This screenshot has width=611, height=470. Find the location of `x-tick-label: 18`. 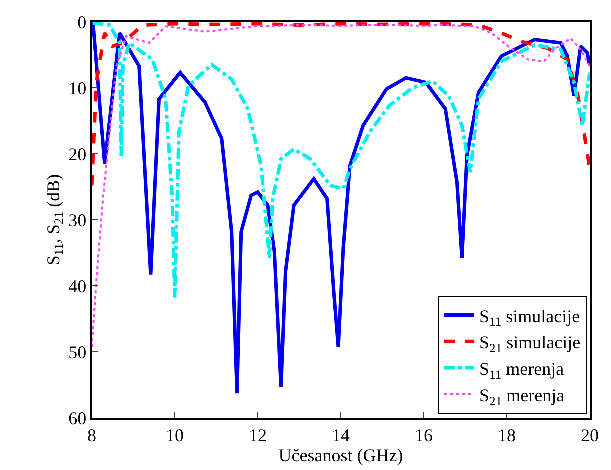

x-tick-label: 18 is located at coordinates (507, 435).